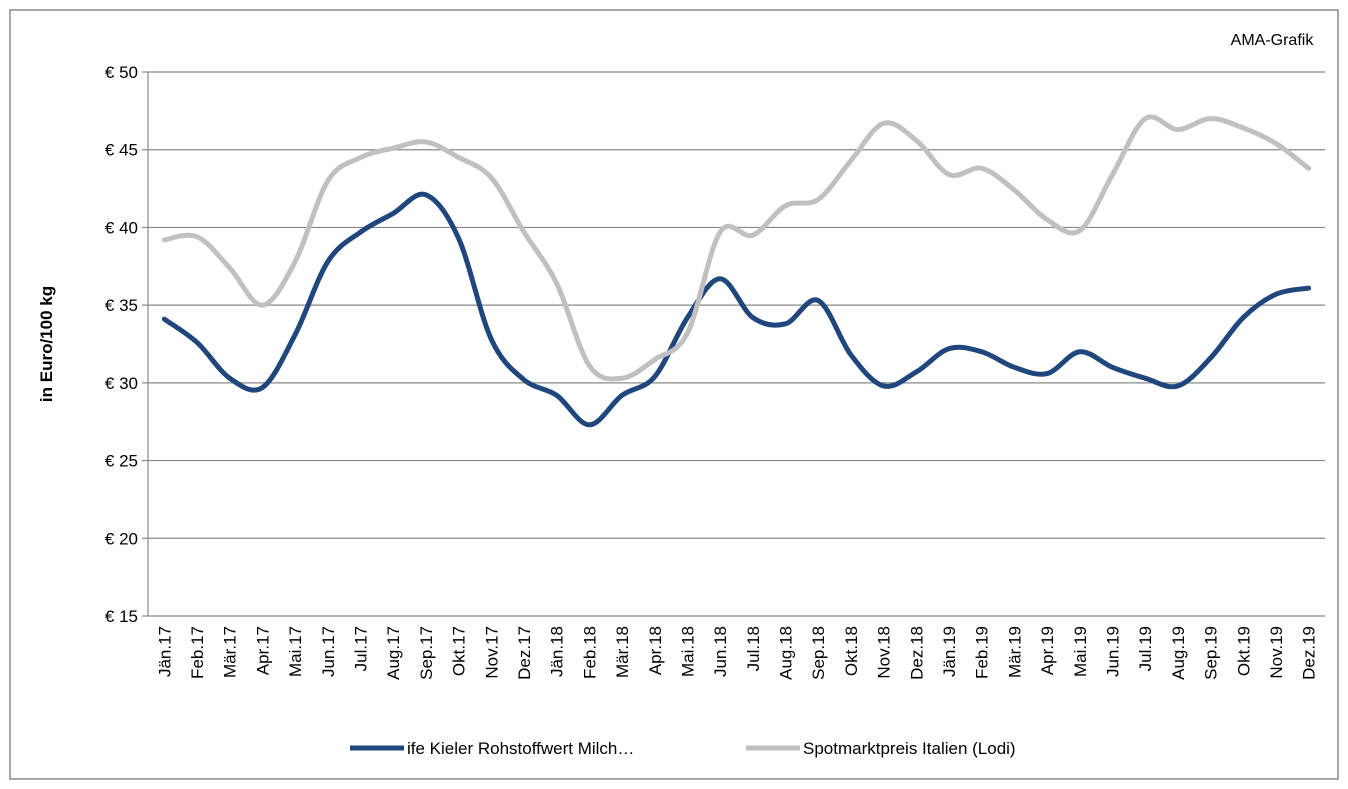  Describe the element at coordinates (524, 653) in the screenshot. I see `x-tick-label: Dez.17` at that location.